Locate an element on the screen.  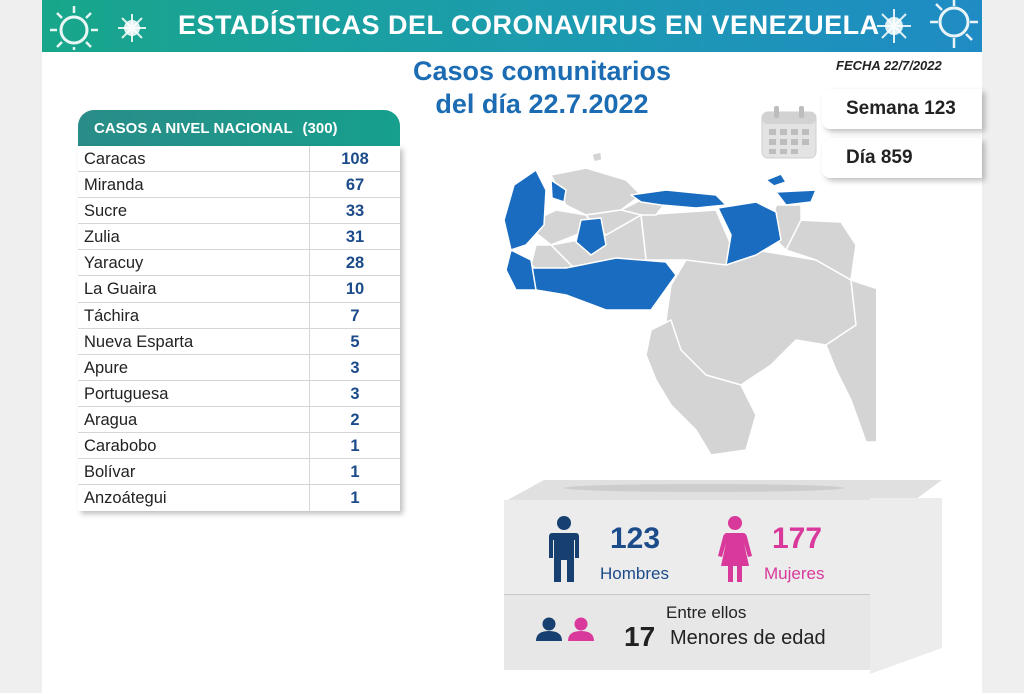
minor-boy-icon is located at coordinates (549, 629).